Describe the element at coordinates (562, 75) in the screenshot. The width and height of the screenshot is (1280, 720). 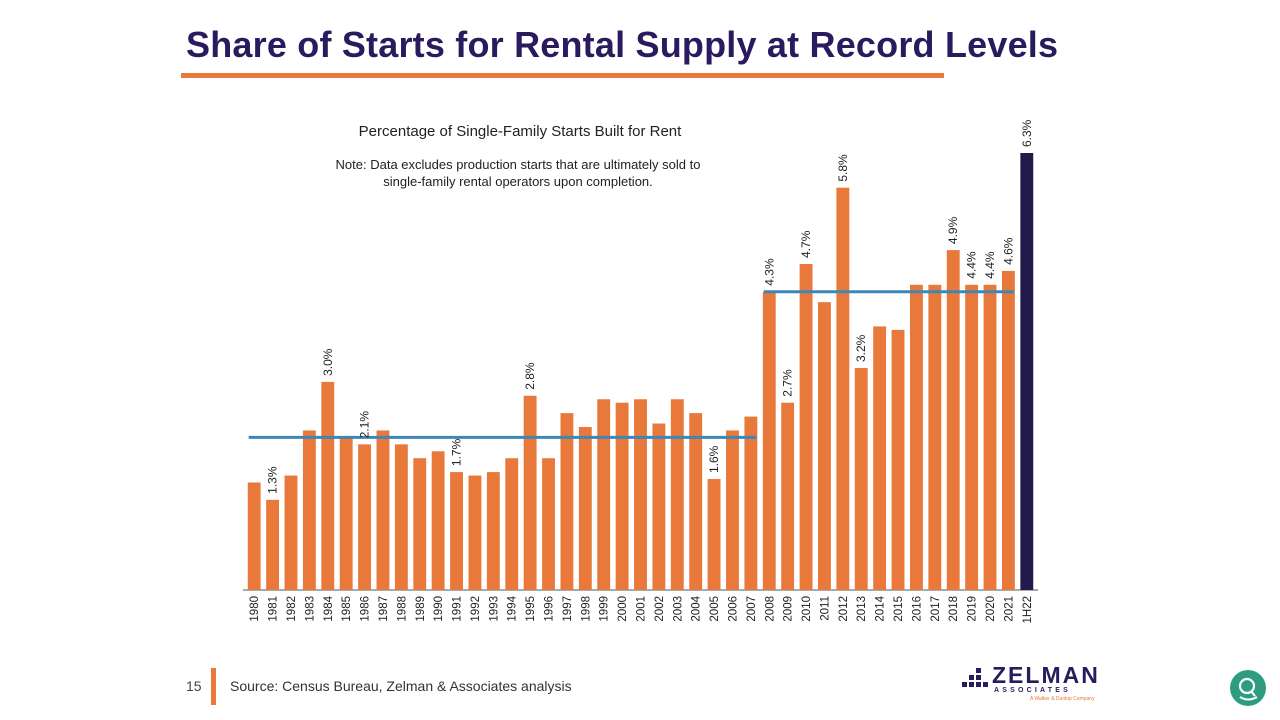
I see `title-underline` at that location.